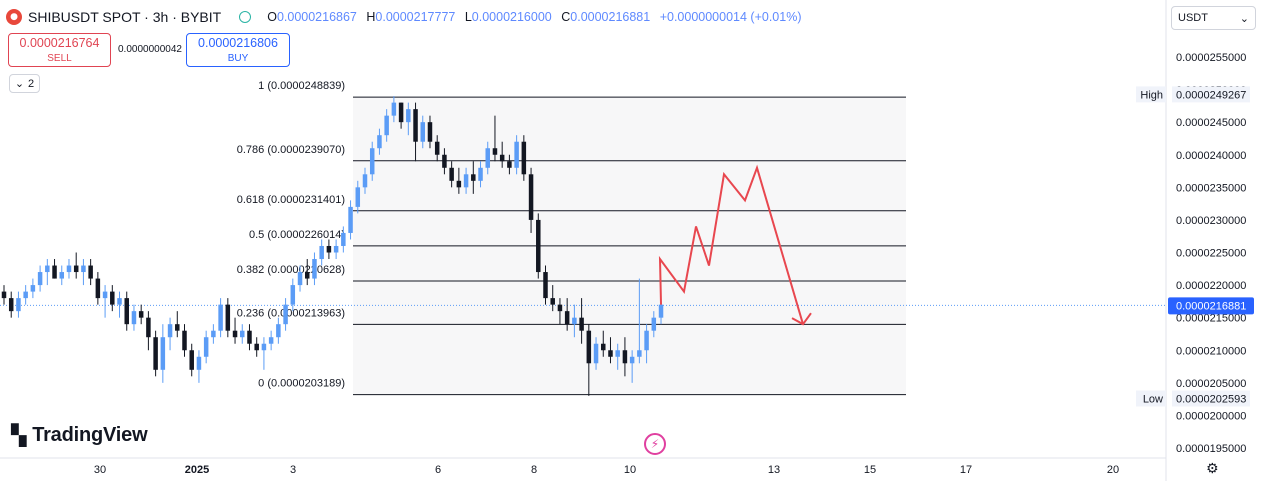 The height and width of the screenshot is (481, 1262). I want to click on sell-button: 0.0000216764 SELL, so click(59, 50).